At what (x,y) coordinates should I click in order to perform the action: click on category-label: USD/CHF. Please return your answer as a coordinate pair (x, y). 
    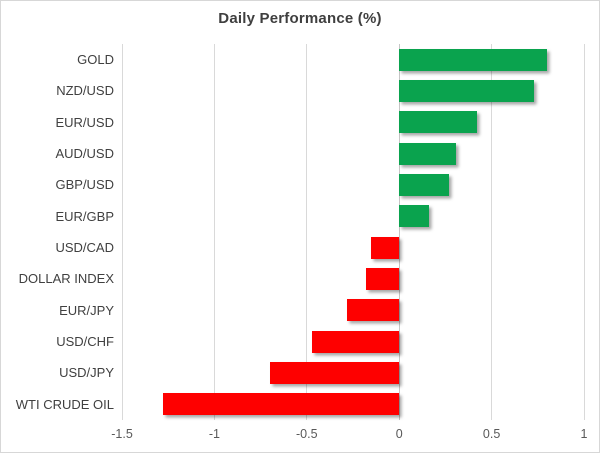
    Looking at the image, I should click on (85, 341).